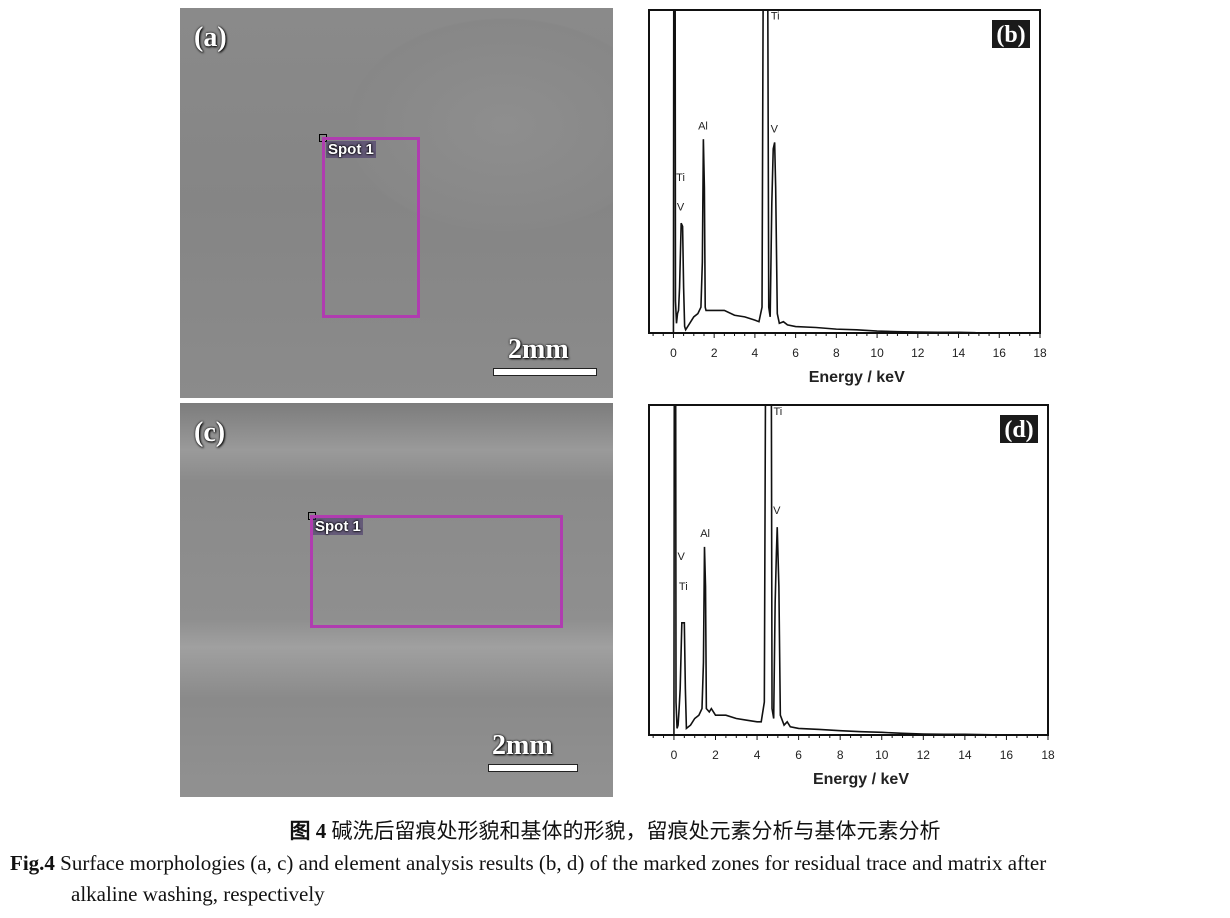  What do you see at coordinates (210, 432) in the screenshot?
I see `panel-label-c: (c)` at bounding box center [210, 432].